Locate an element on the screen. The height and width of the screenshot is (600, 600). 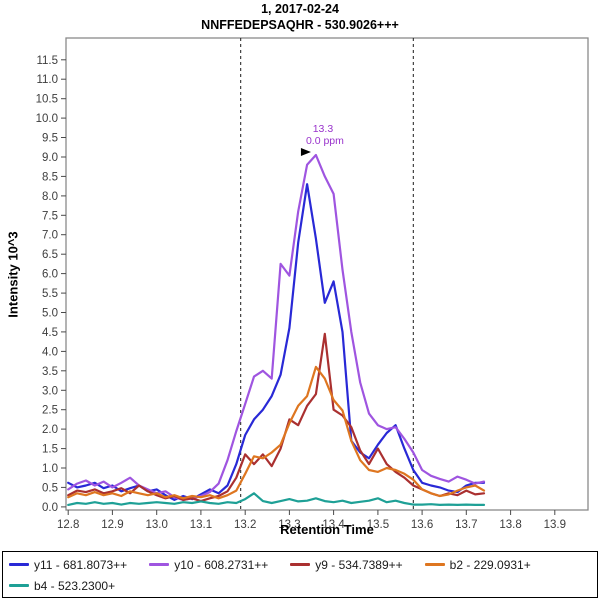
y-axis-label: Intensity 10^3 is located at coordinates (13, 274).